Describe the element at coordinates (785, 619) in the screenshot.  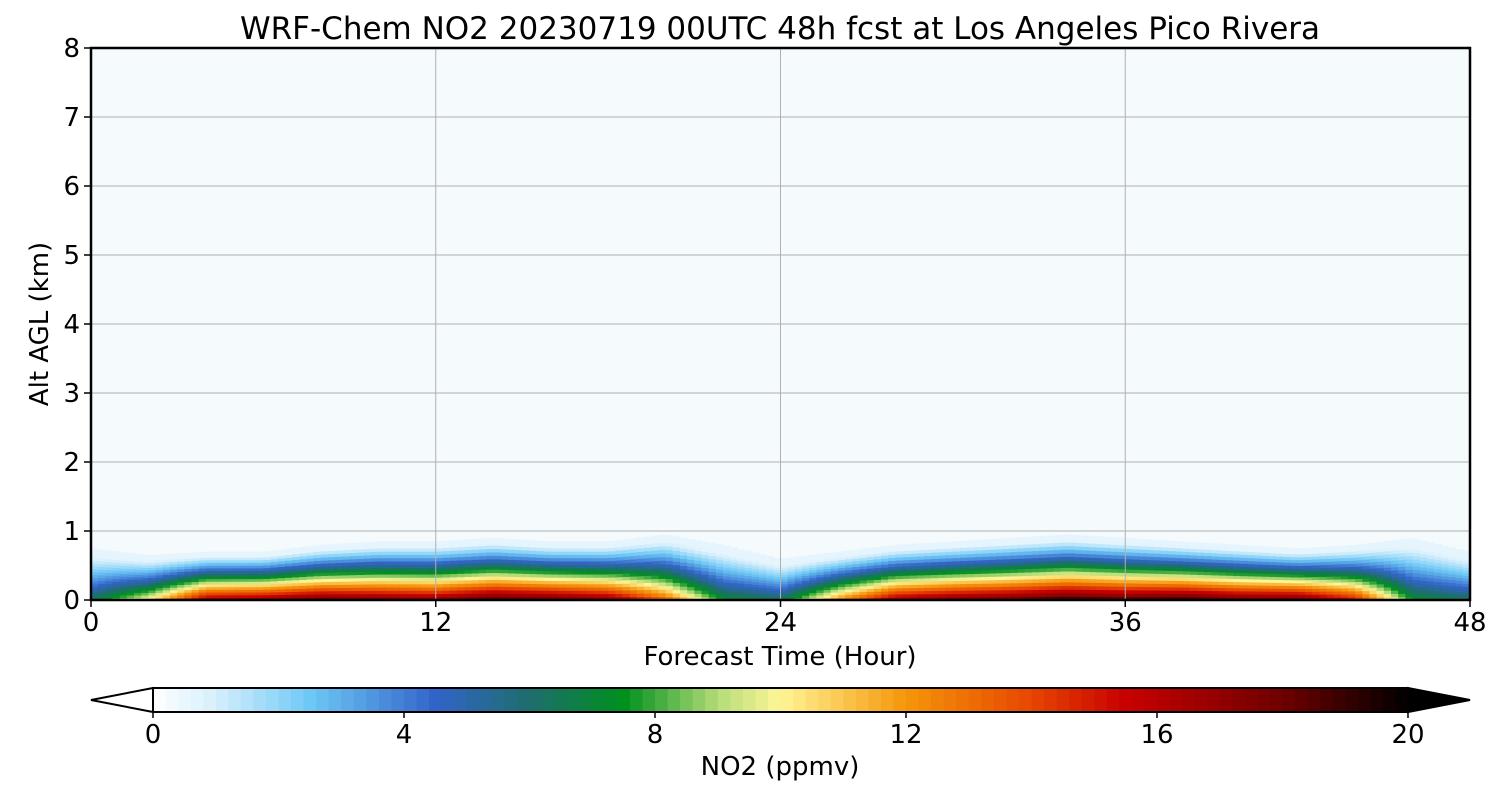
I see `x-axis-ticks: 0 12 24 36 48` at that location.